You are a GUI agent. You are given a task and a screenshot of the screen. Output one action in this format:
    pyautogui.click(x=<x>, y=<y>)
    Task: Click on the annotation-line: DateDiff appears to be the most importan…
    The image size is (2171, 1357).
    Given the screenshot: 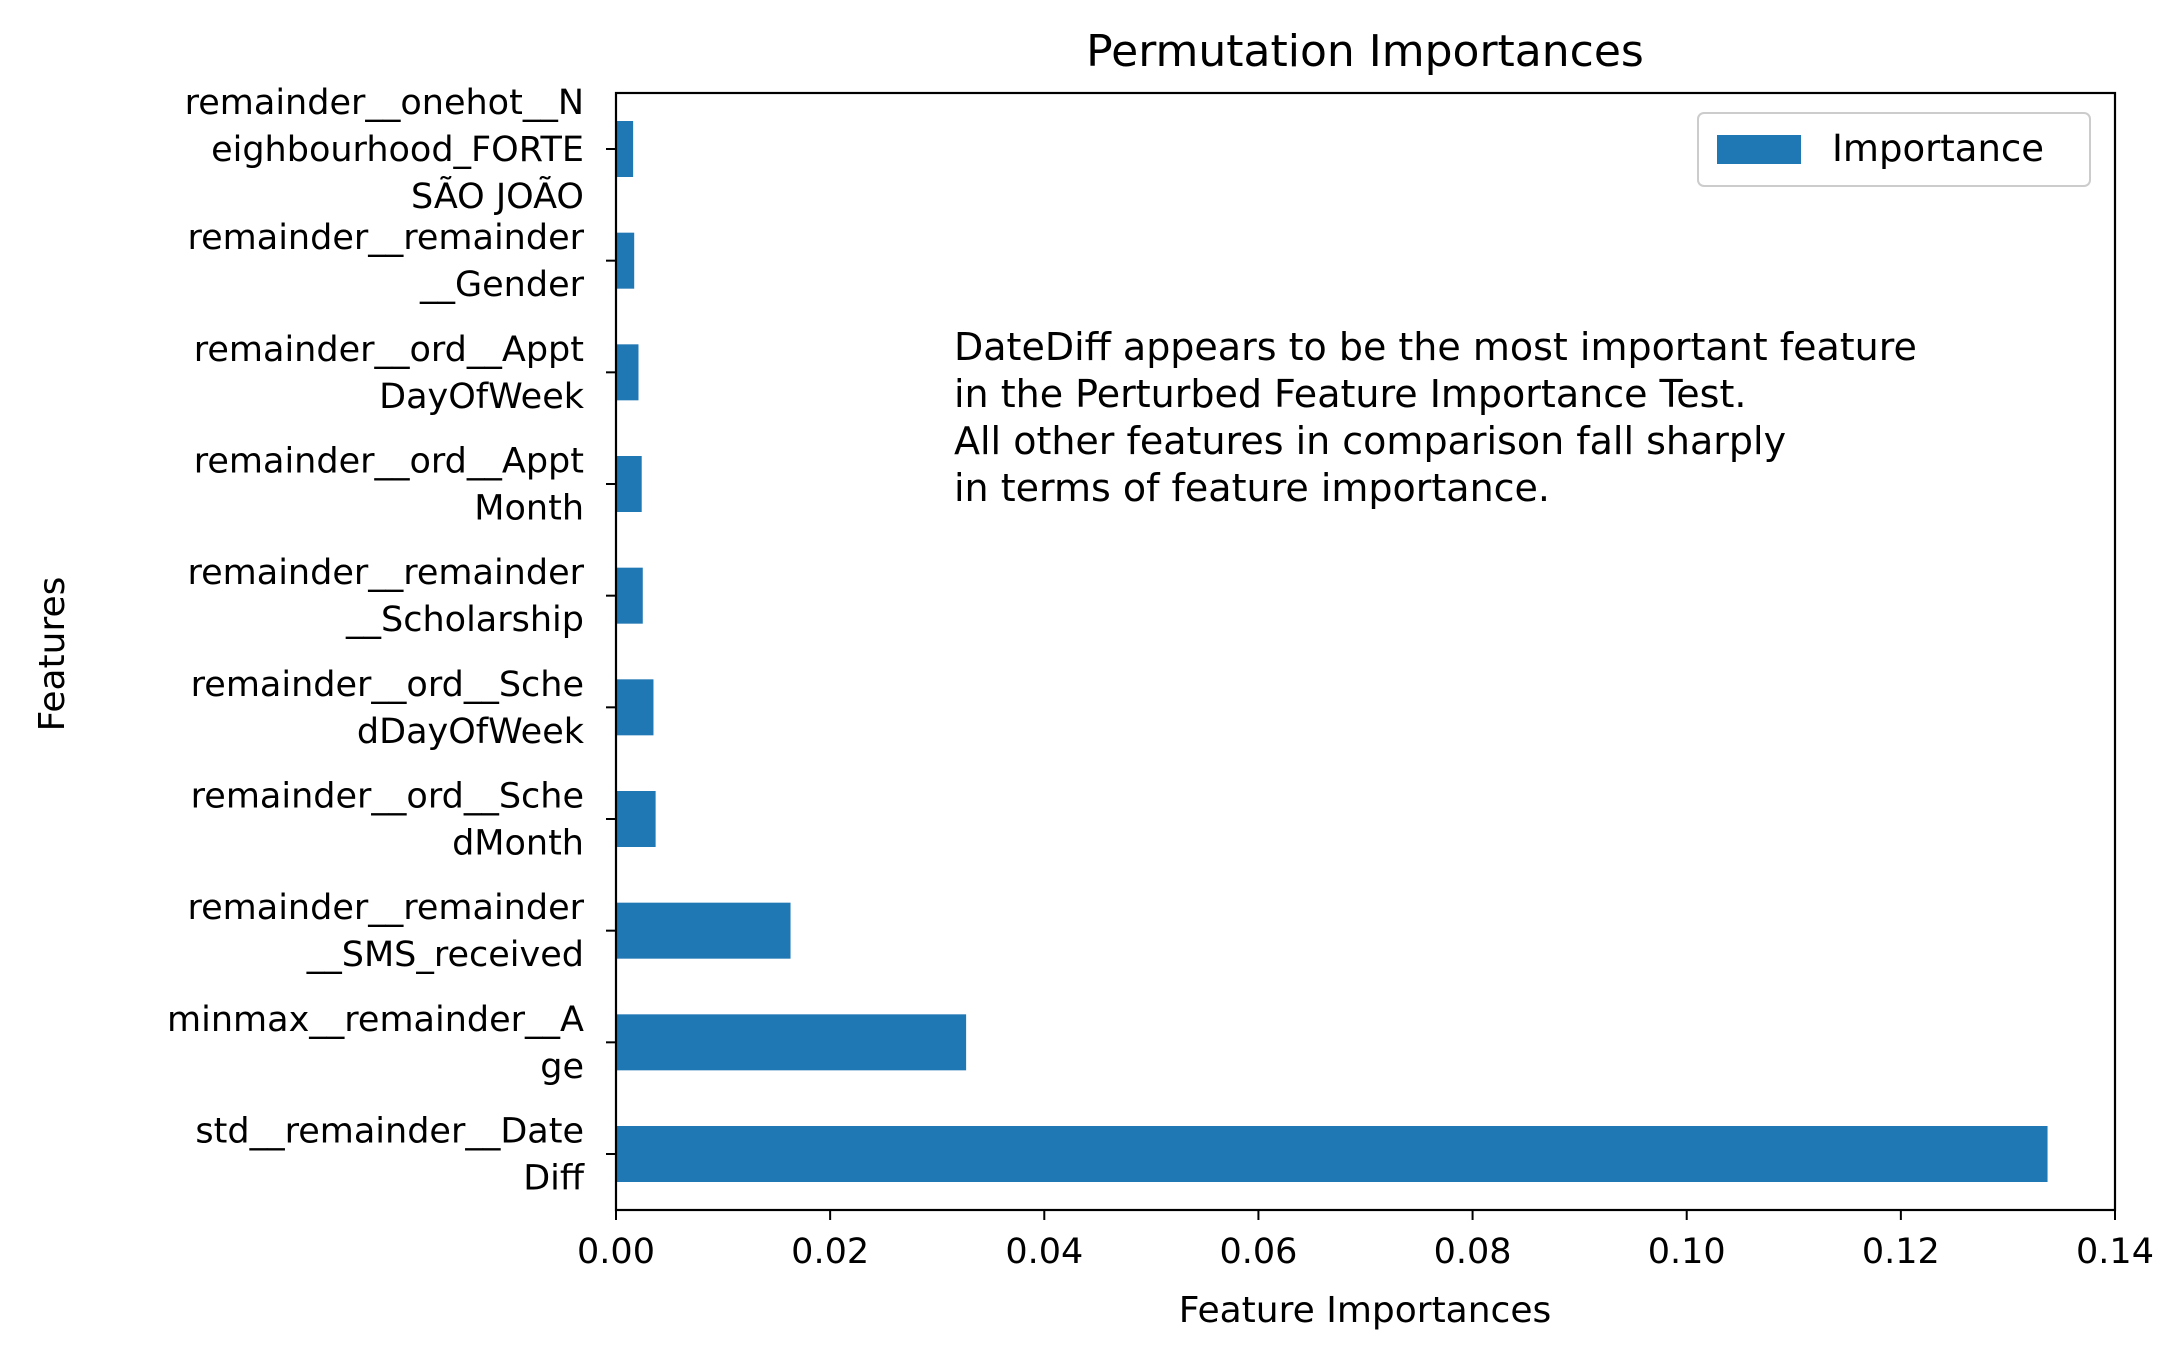 What is the action you would take?
    pyautogui.click(x=1435, y=347)
    